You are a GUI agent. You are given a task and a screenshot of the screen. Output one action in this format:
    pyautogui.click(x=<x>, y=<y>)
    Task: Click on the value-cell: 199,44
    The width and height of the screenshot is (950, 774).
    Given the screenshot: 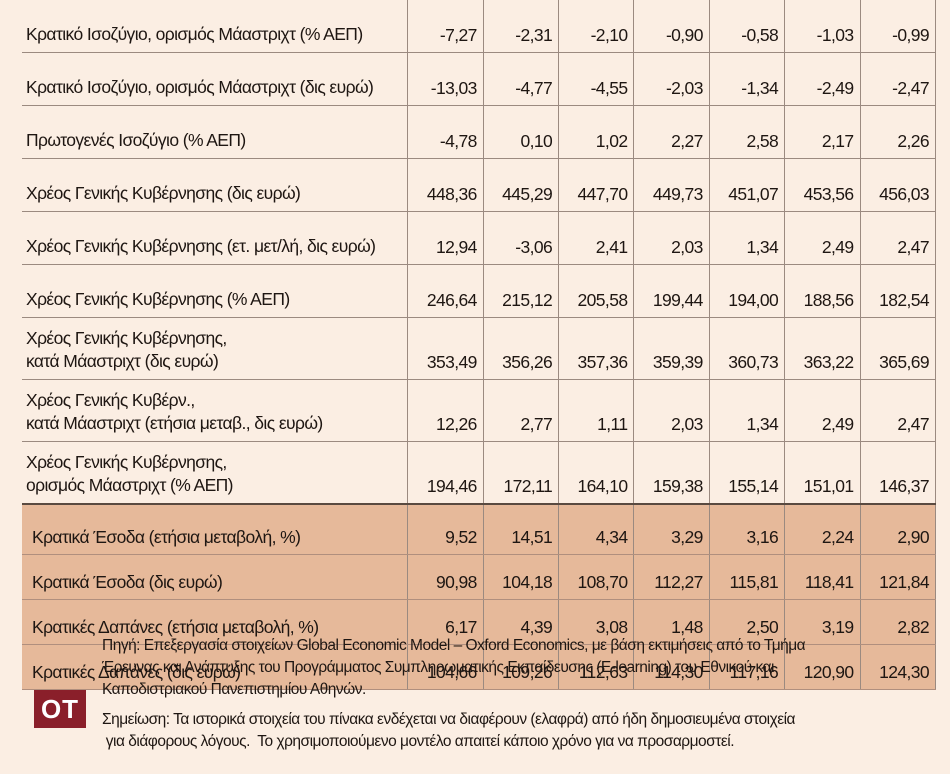 What is the action you would take?
    pyautogui.click(x=671, y=291)
    